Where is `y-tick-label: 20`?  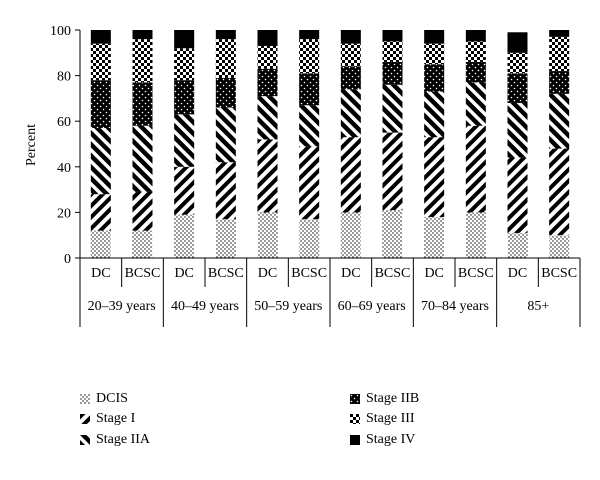 y-tick-label: 20 is located at coordinates (64, 213).